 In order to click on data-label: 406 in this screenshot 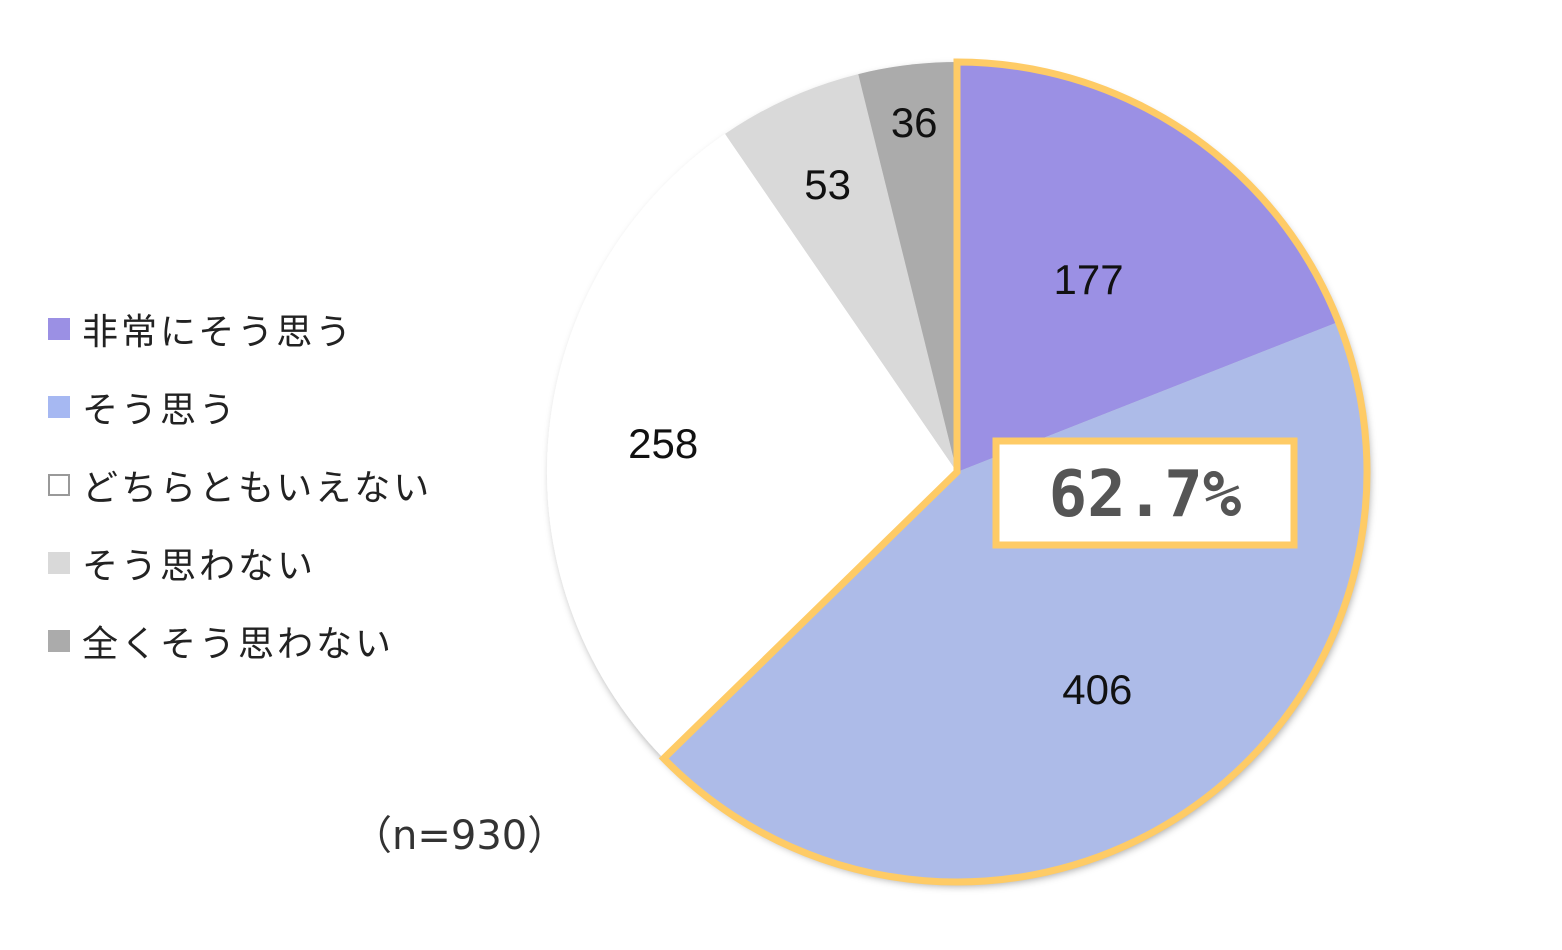, I will do `click(1097, 689)`.